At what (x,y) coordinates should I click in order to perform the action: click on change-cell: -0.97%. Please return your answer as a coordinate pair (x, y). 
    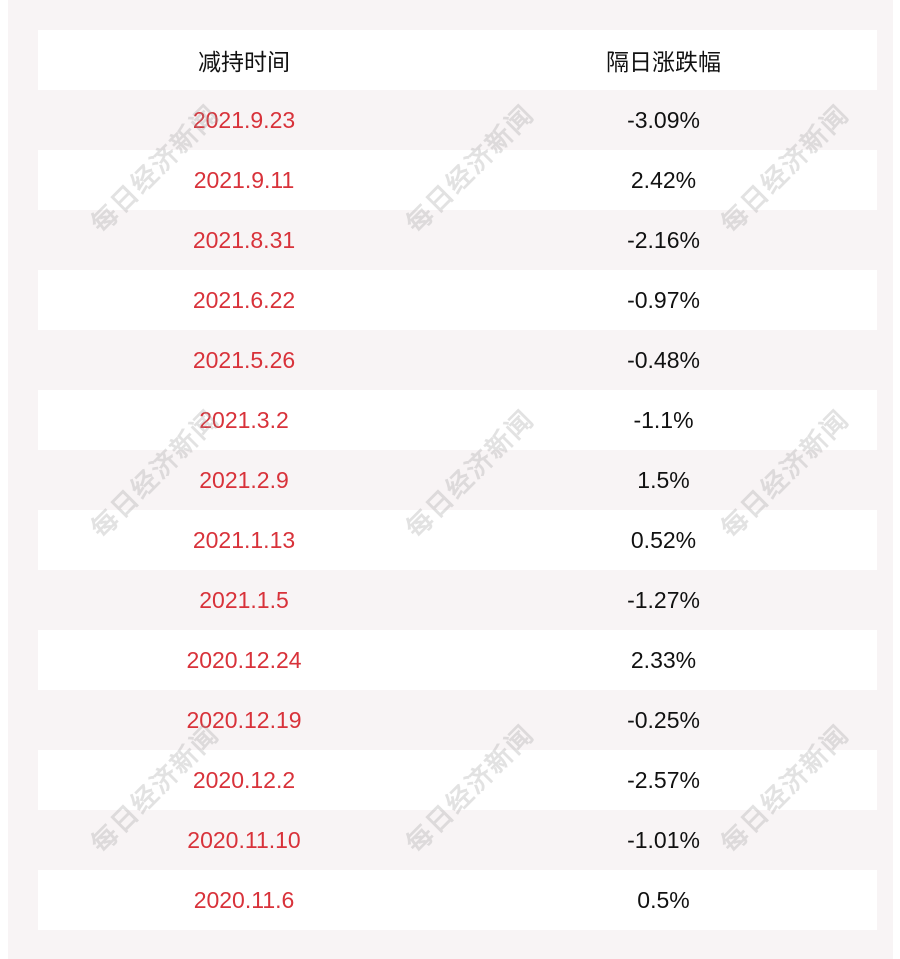
    Looking at the image, I should click on (663, 299).